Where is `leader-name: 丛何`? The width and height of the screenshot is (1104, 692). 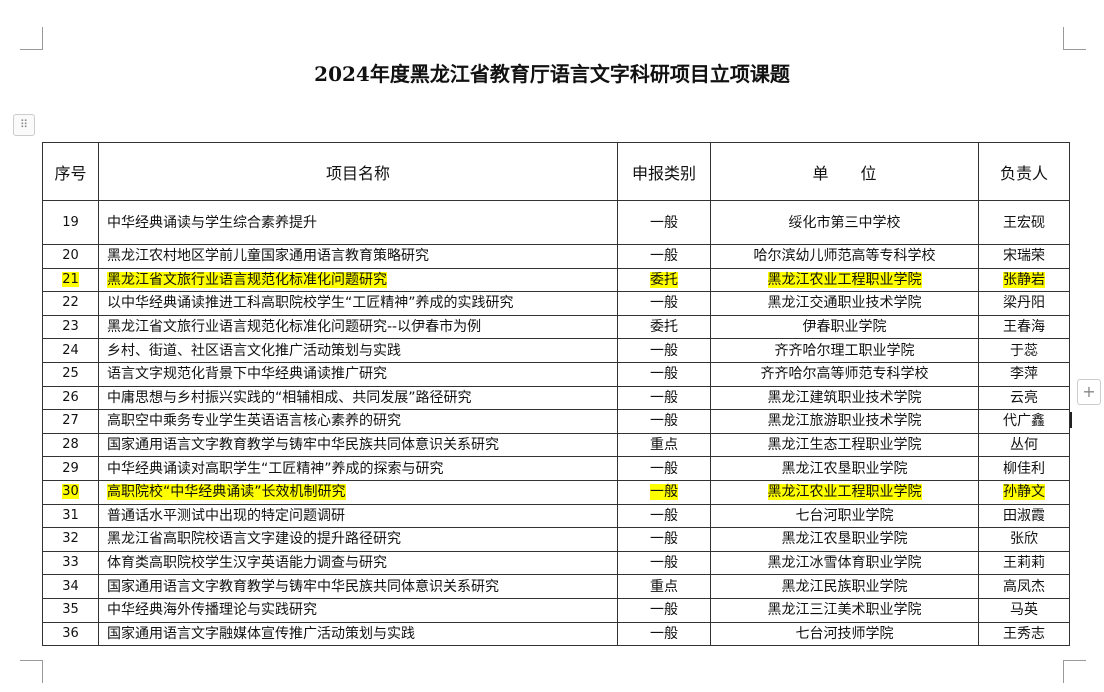 leader-name: 丛何 is located at coordinates (1024, 445).